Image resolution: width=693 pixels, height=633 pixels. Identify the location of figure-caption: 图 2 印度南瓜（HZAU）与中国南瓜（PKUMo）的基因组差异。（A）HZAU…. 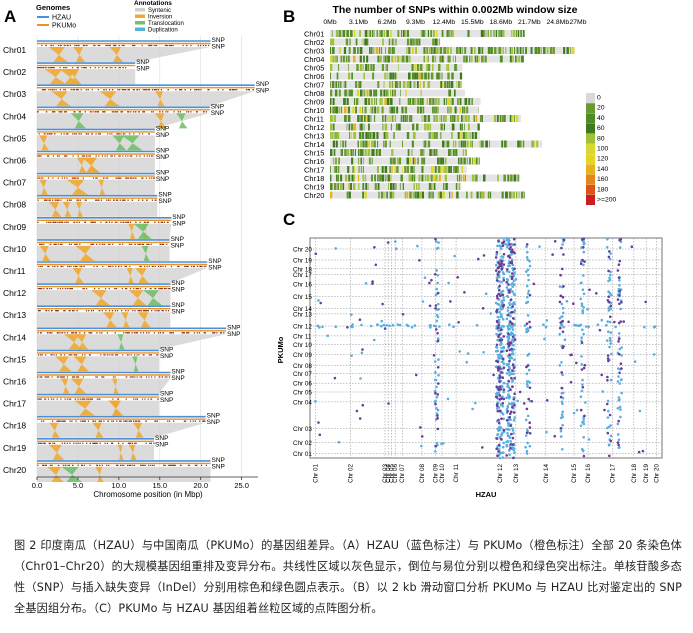
(348, 577).